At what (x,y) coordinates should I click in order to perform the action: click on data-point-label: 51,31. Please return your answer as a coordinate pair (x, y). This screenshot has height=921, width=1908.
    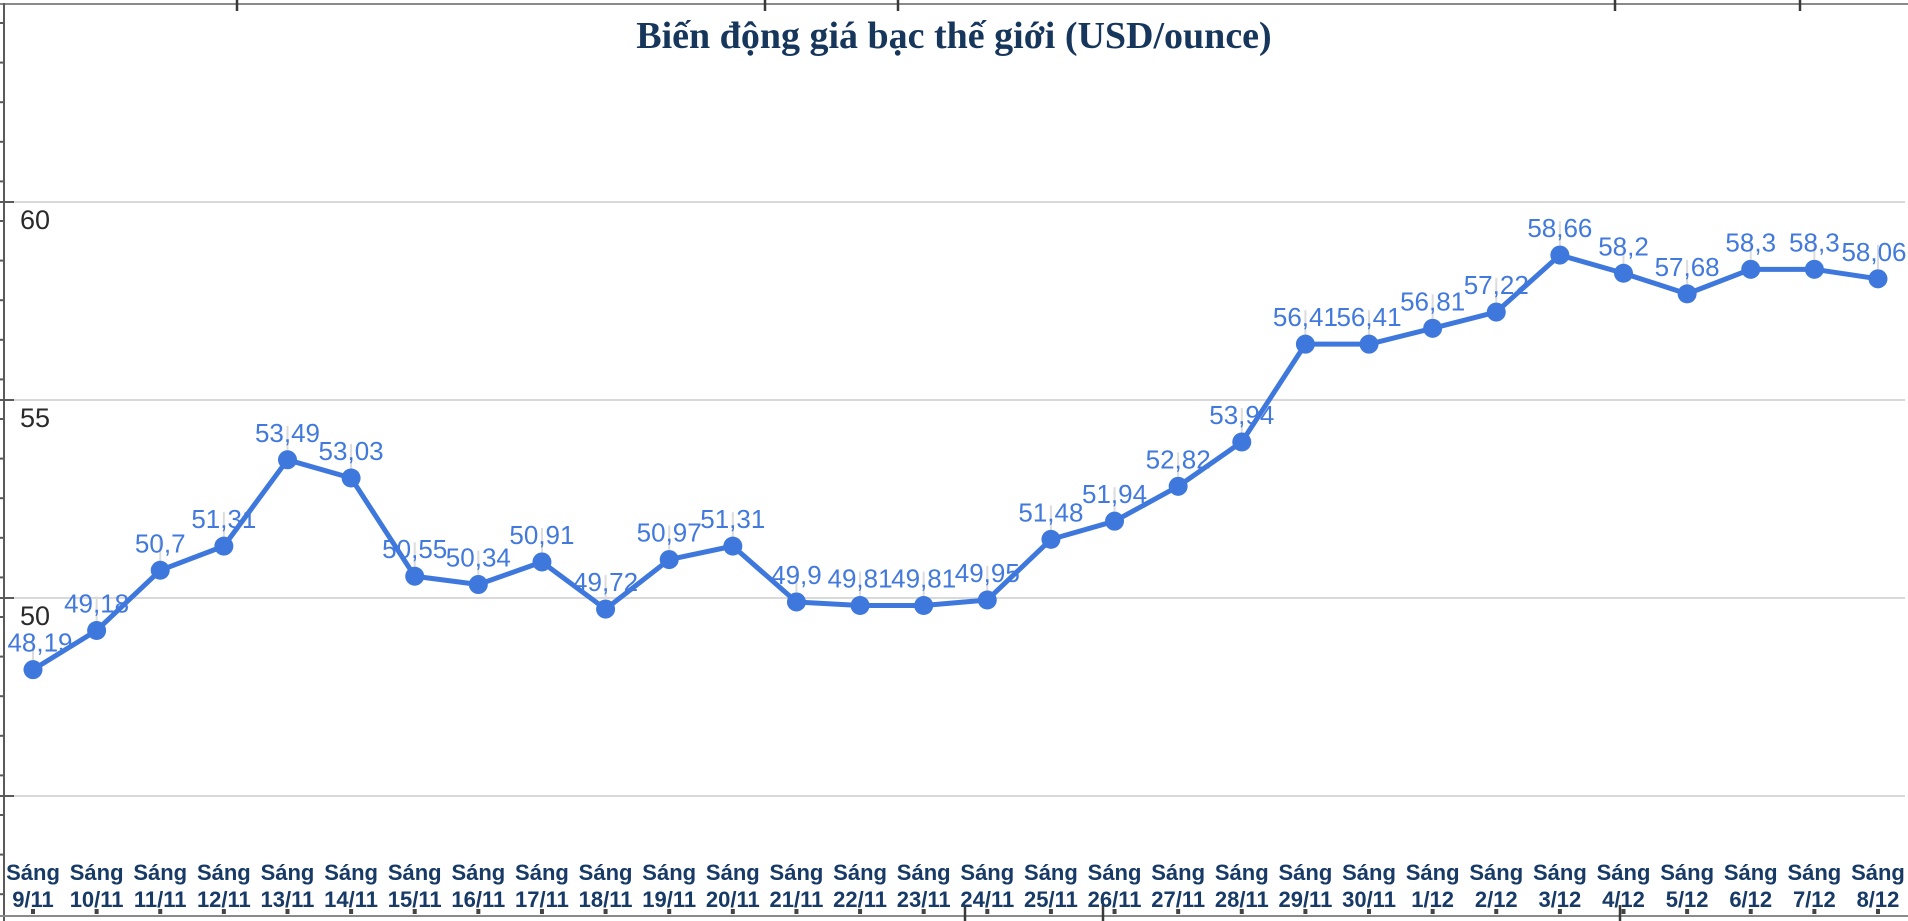
    Looking at the image, I should click on (223, 519).